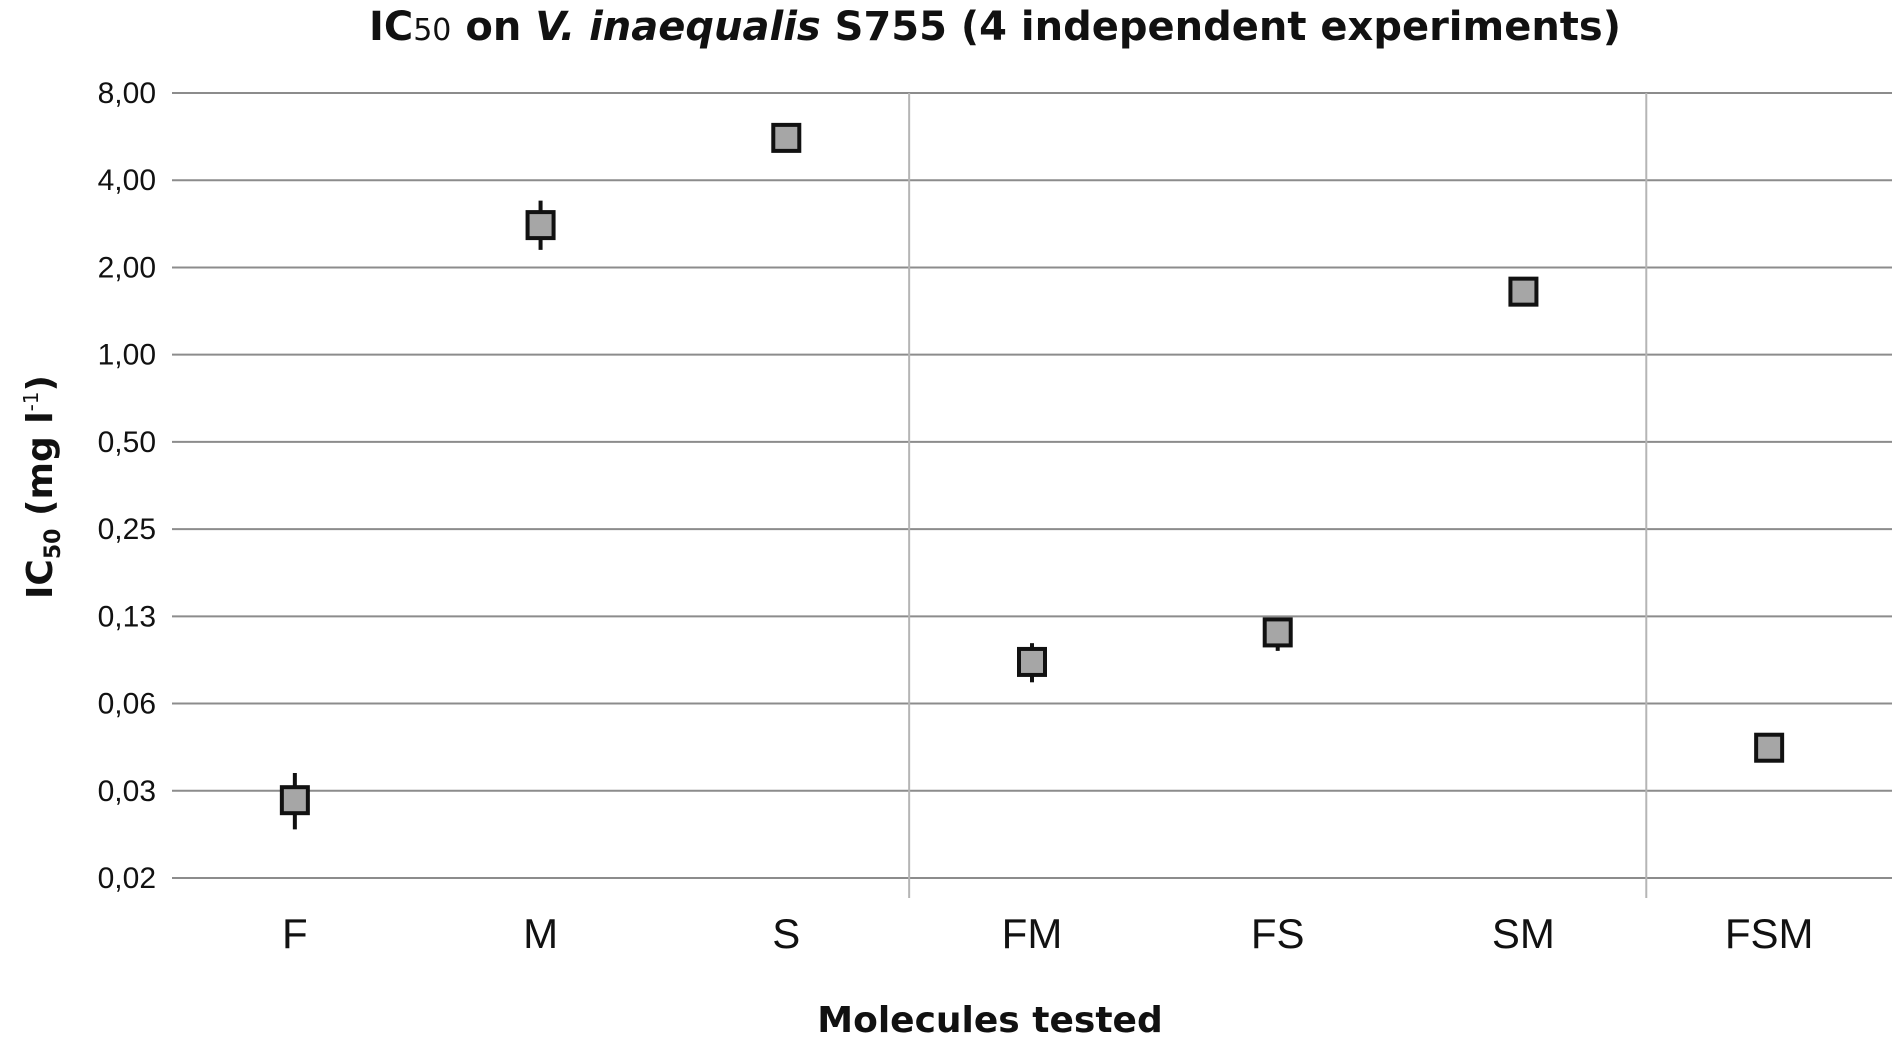 The image size is (1900, 1052). I want to click on title-subscript: 50, so click(432, 30).